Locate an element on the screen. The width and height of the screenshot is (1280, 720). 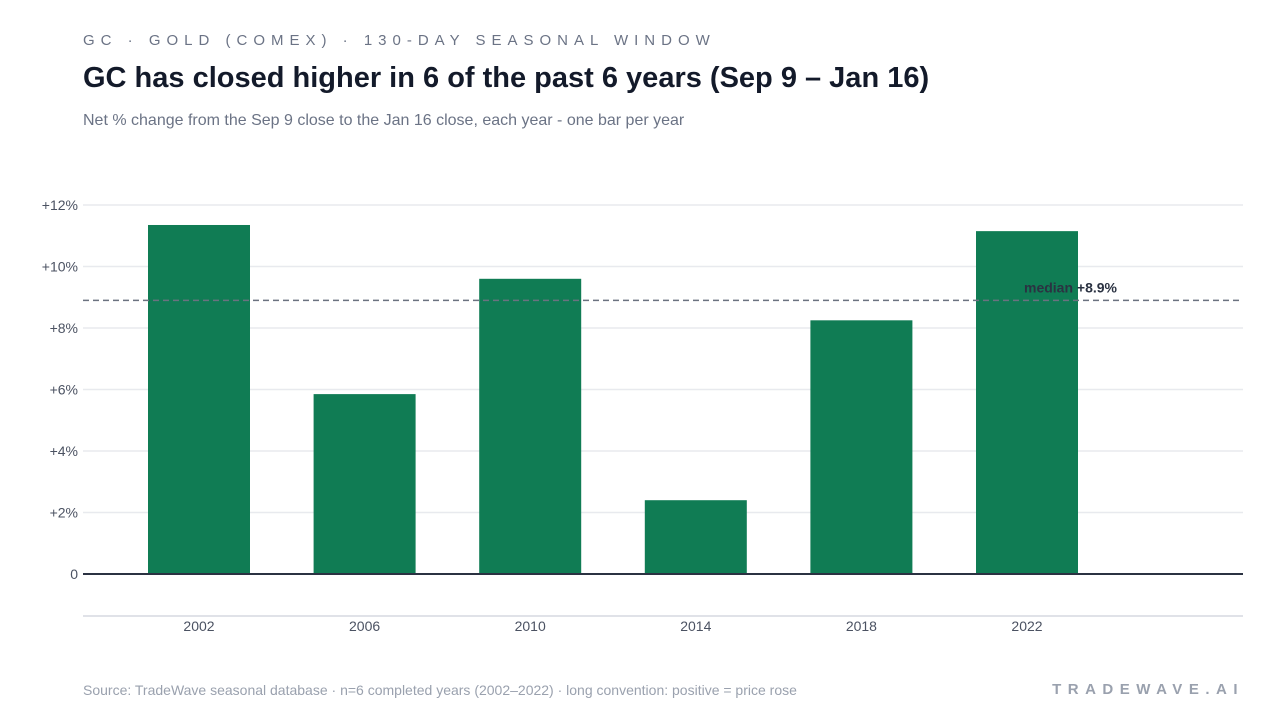
bar-2010 is located at coordinates (530, 426).